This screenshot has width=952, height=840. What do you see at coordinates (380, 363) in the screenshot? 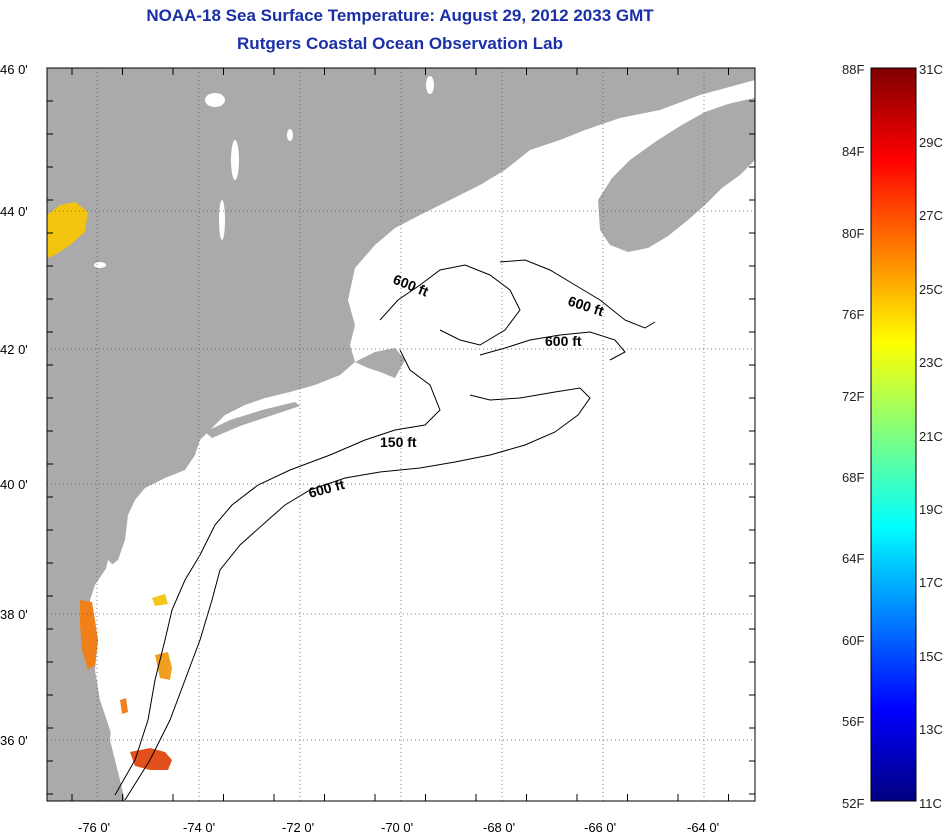
I see `cape-cod` at bounding box center [380, 363].